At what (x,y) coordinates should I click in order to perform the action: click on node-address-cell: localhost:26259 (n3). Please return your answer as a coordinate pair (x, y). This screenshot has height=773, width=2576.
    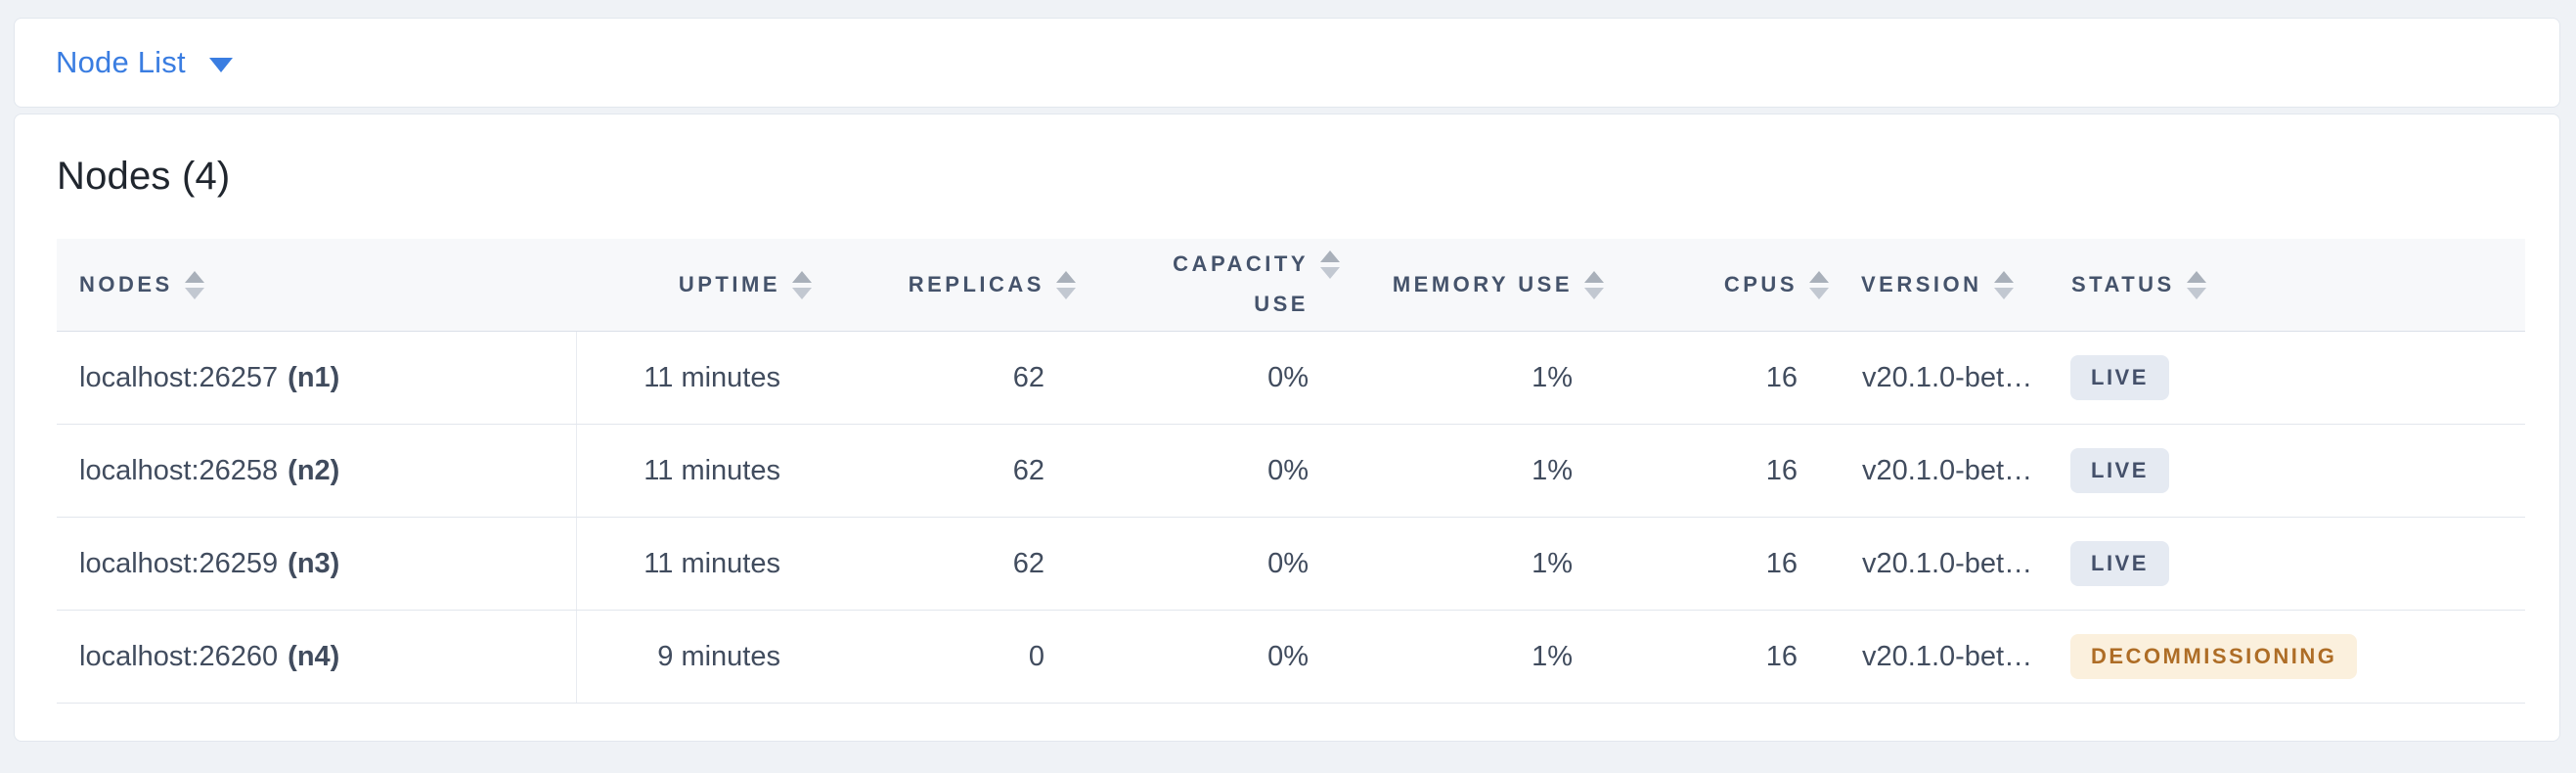
    Looking at the image, I should click on (317, 564).